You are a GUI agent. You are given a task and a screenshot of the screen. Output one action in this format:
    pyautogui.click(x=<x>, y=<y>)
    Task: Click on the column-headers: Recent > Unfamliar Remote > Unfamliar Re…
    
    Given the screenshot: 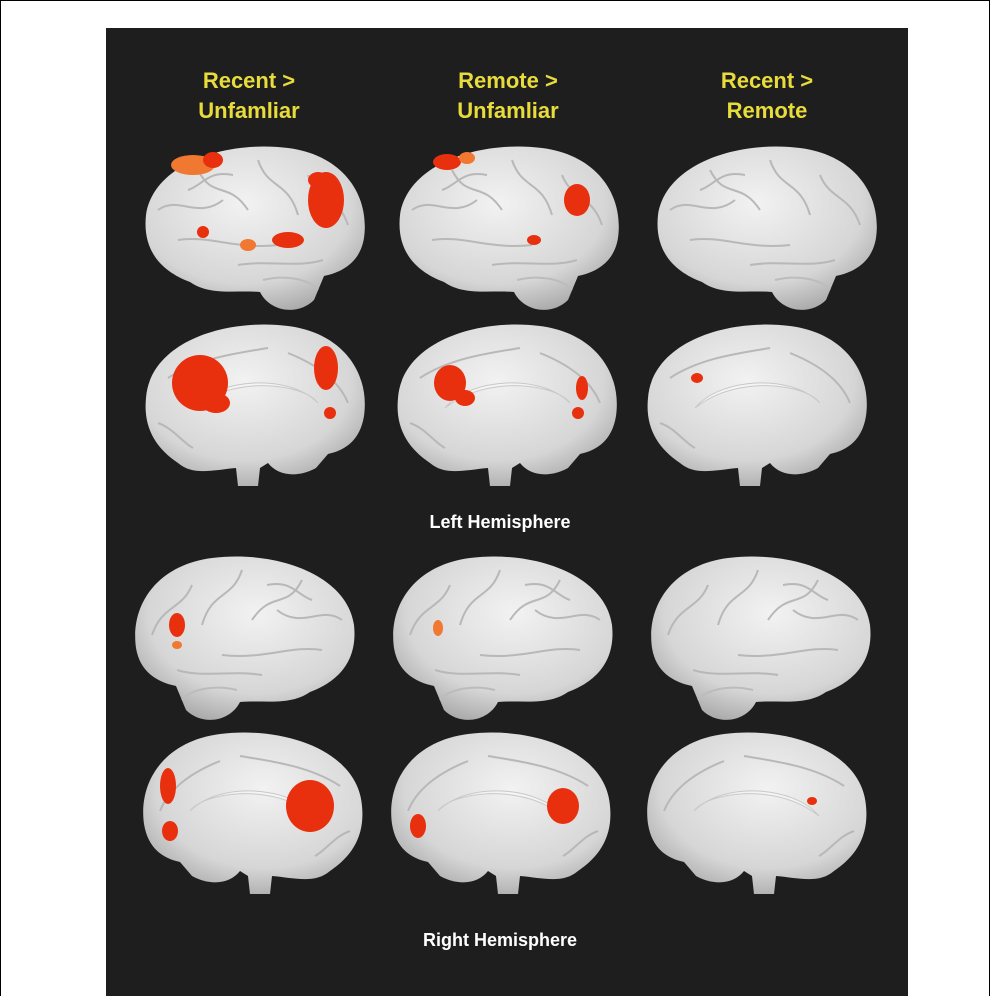 What is the action you would take?
    pyautogui.click(x=505, y=95)
    